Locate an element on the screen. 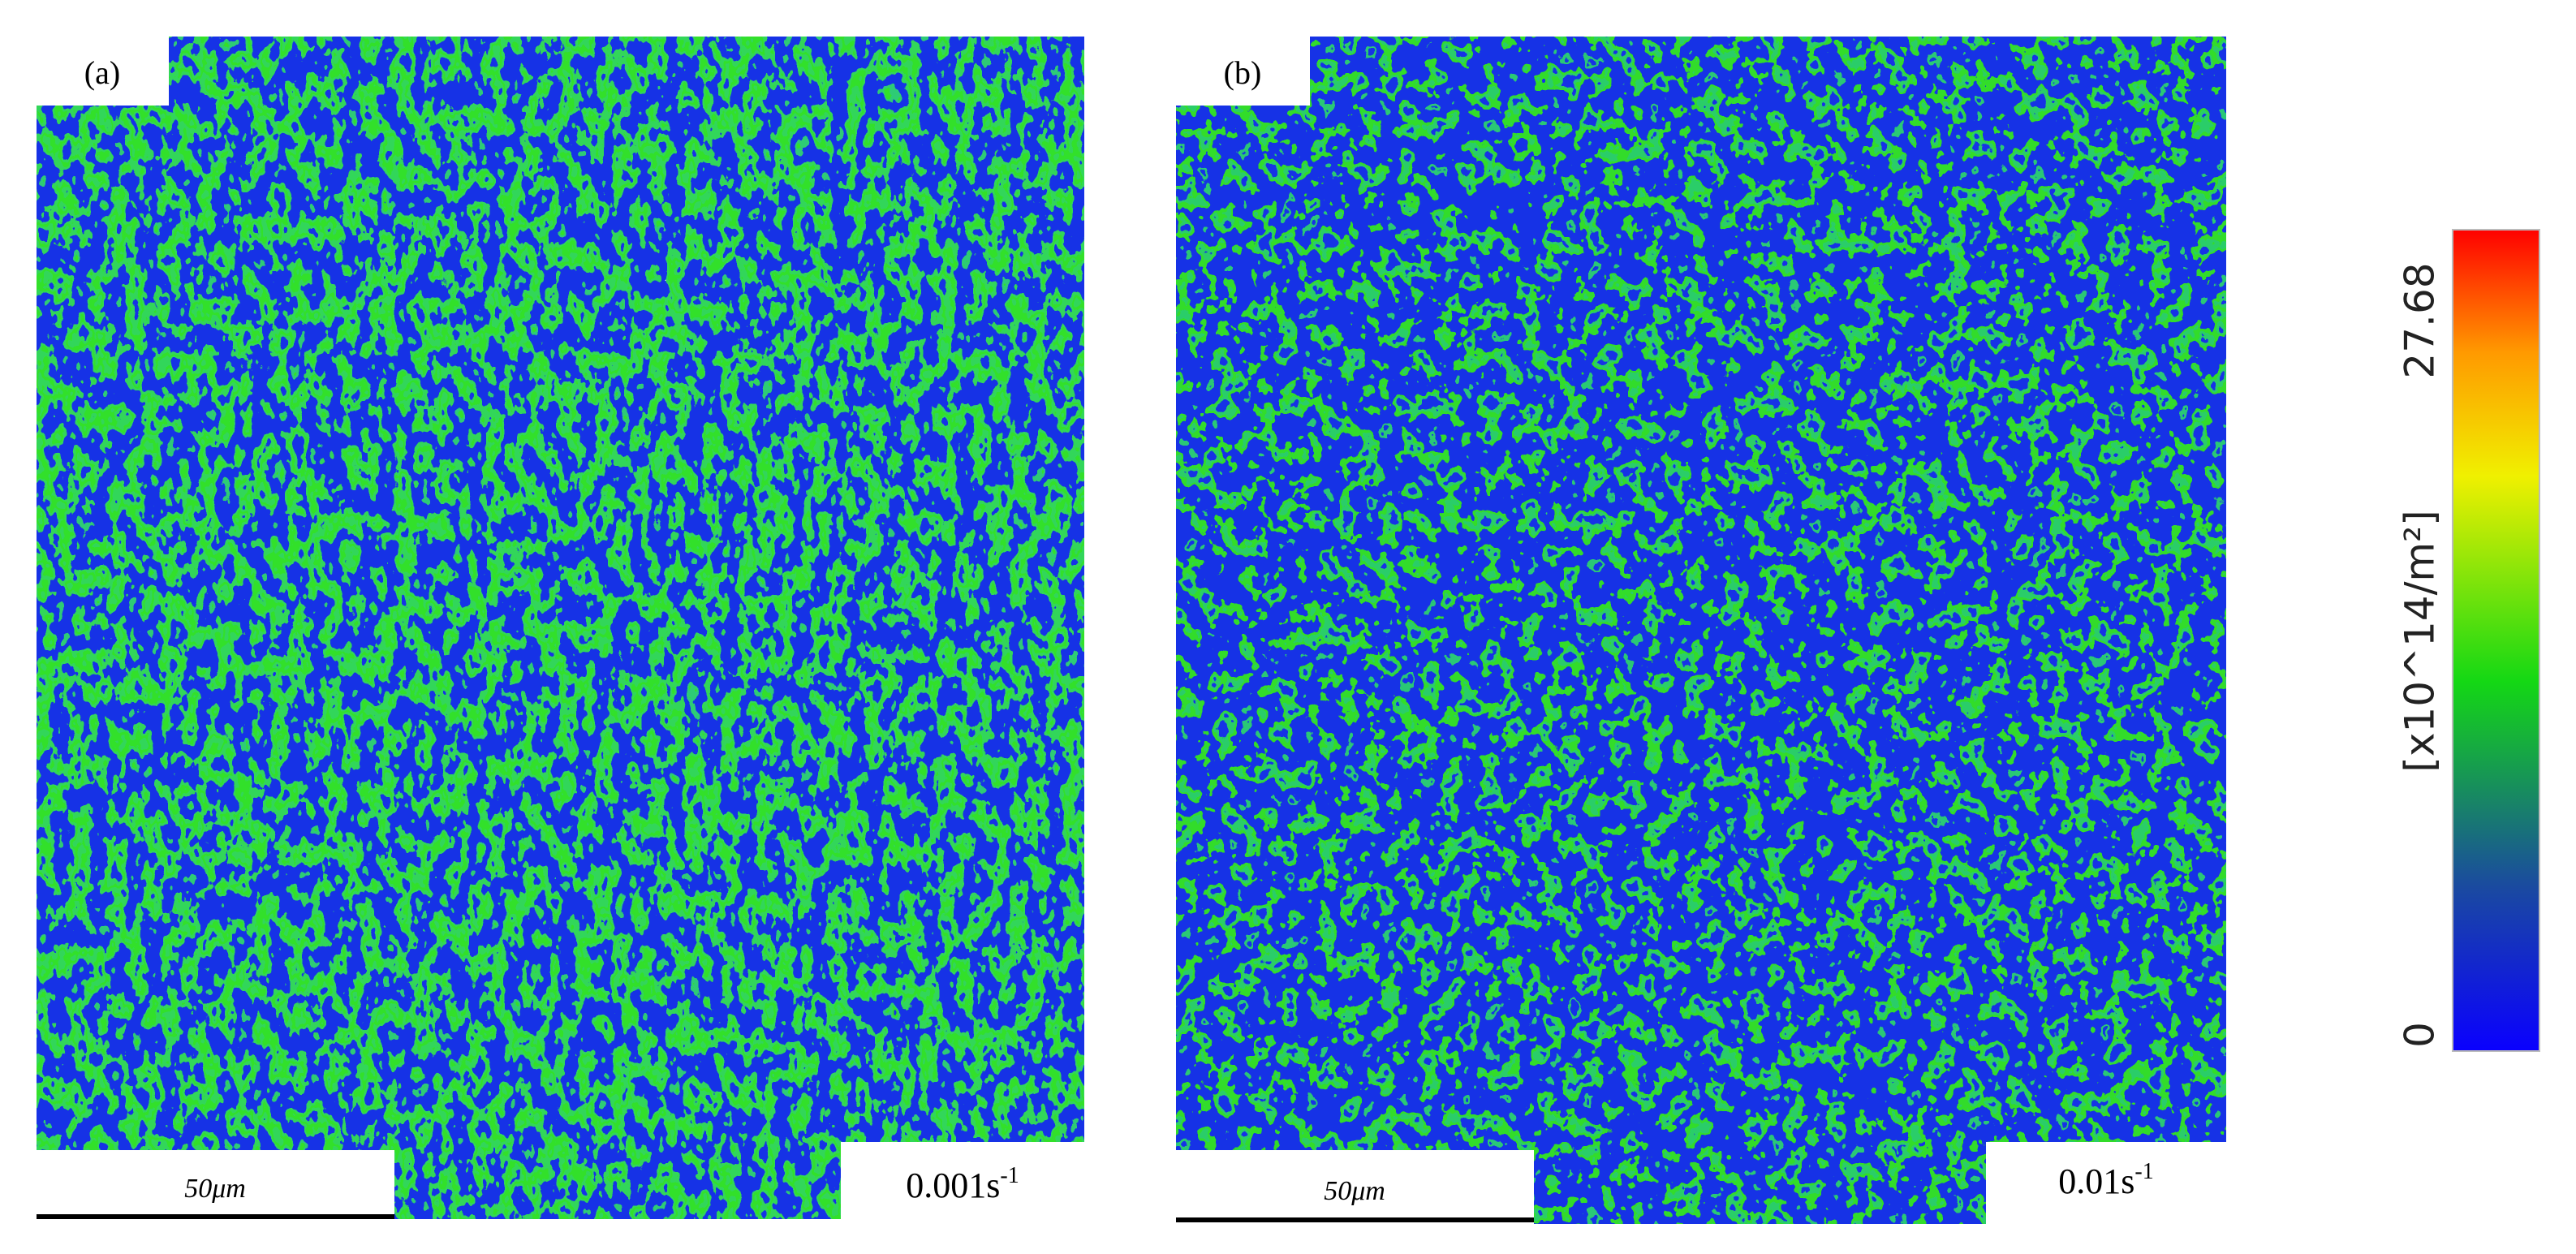 Image resolution: width=2576 pixels, height=1254 pixels. colorbar-max: 27.68 is located at coordinates (2420, 320).